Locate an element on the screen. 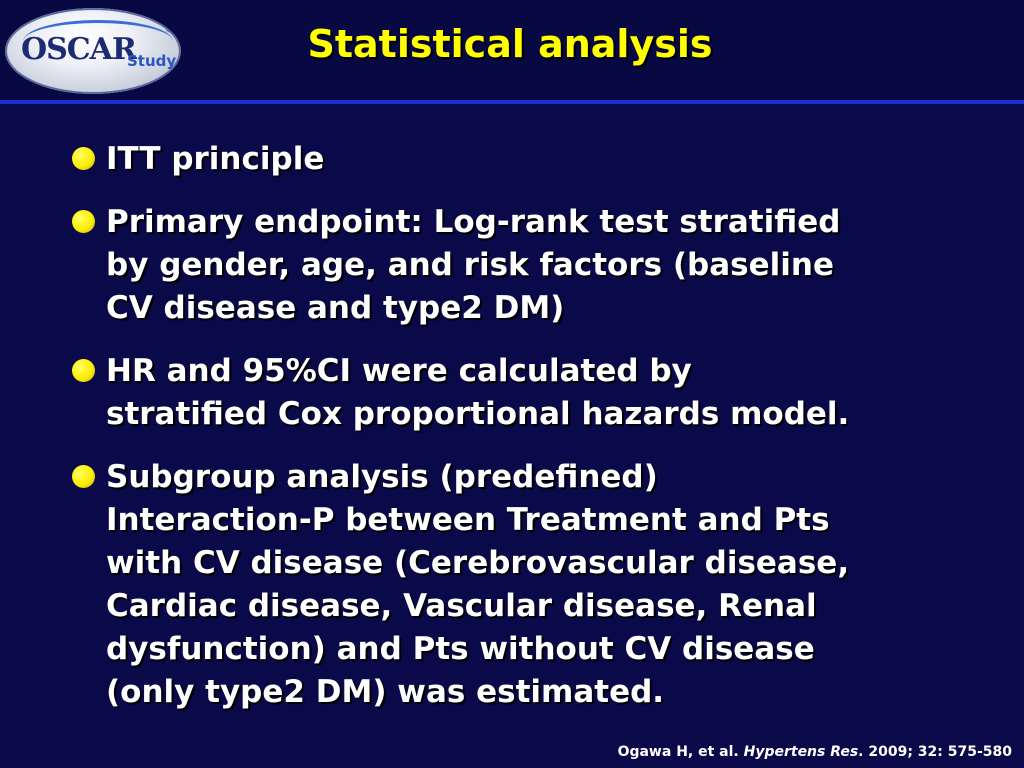  bullet-text-line: ITT principle is located at coordinates (215, 159).